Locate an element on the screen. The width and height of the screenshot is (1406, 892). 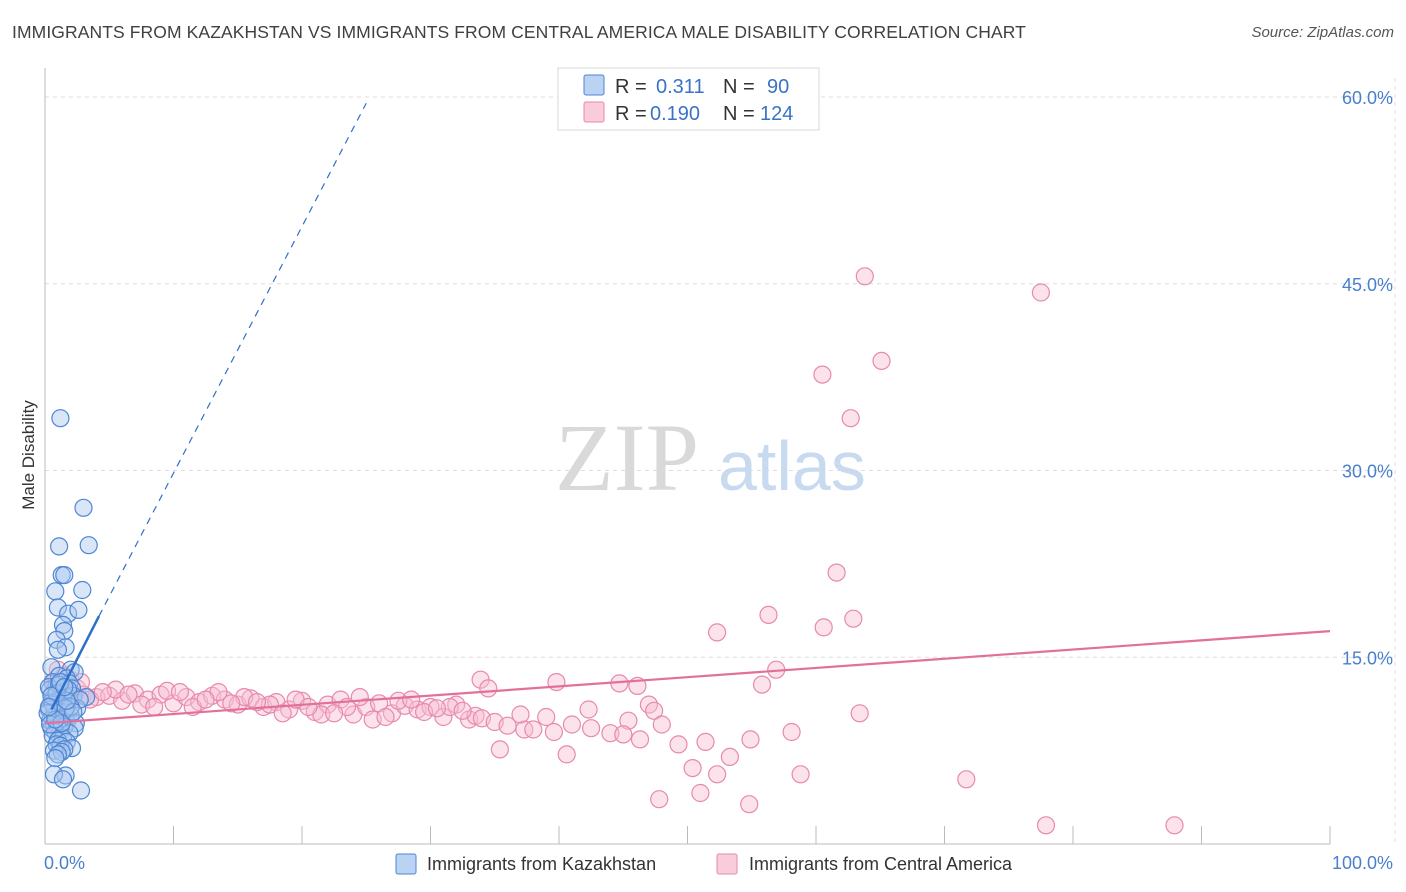
legend-r-label-1: R = is located at coordinates (631, 87).